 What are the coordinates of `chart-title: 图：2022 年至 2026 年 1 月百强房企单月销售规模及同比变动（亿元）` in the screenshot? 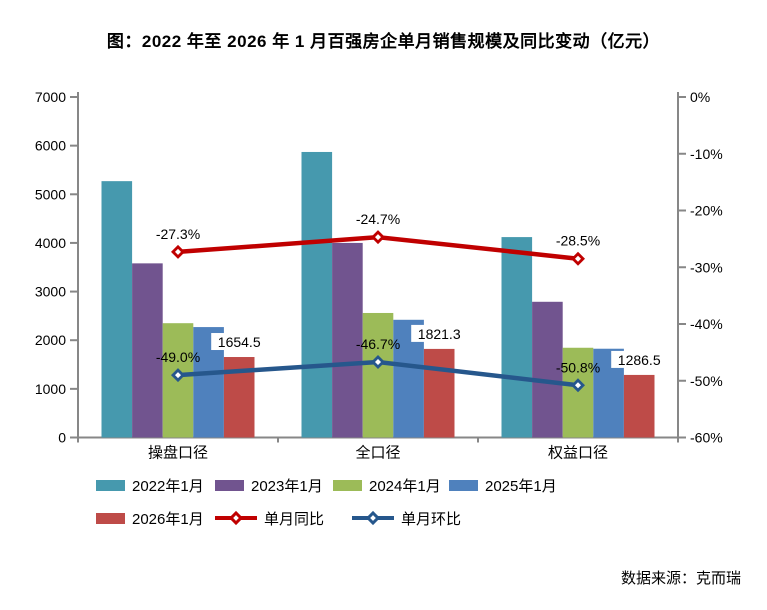 It's located at (383, 41).